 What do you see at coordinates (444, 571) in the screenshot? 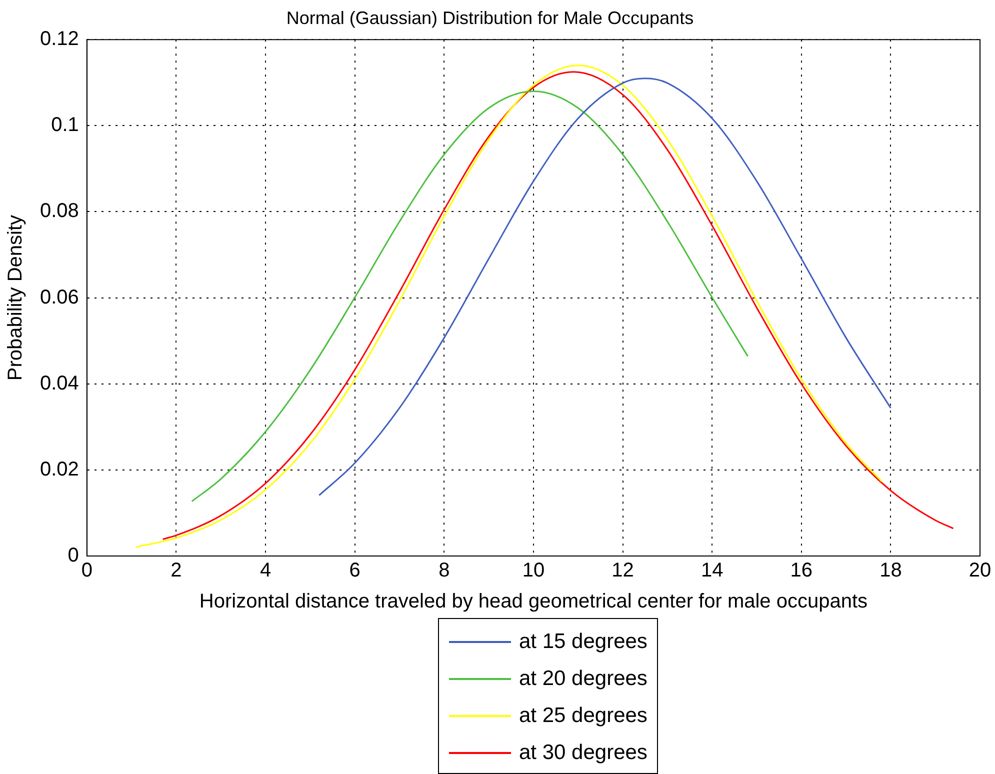
I see `x-tick-label: 8` at bounding box center [444, 571].